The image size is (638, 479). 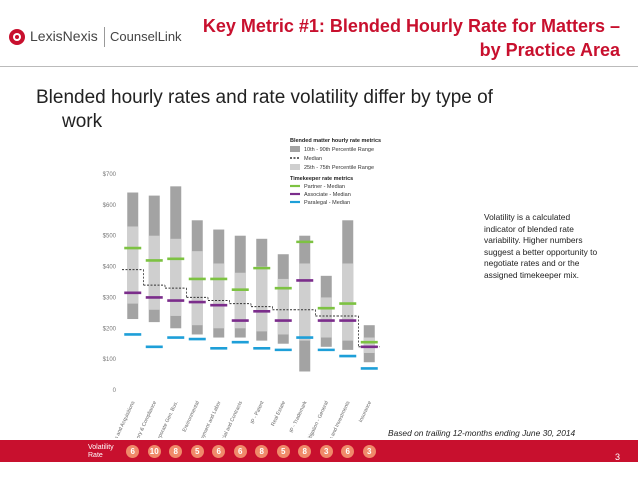 What do you see at coordinates (110, 206) in the screenshot?
I see `y-tick-label: $600` at bounding box center [110, 206].